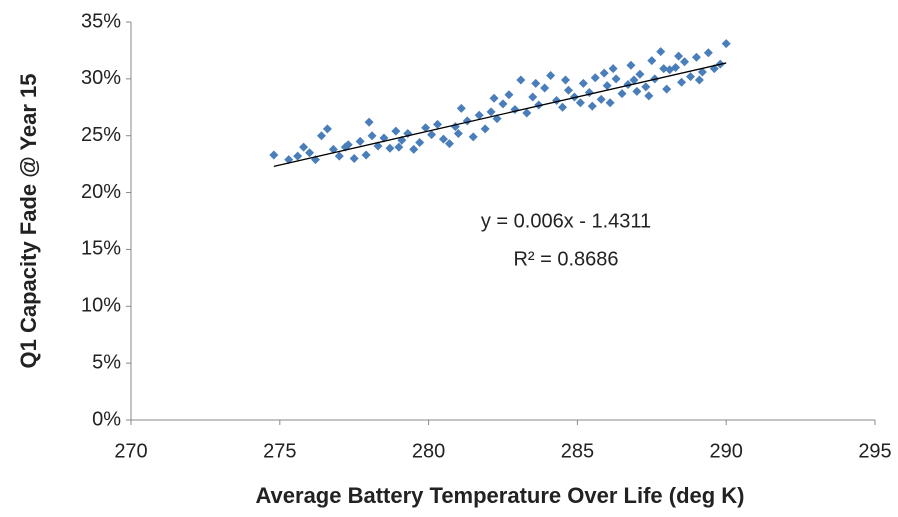  I want to click on x-tick-label: 290, so click(726, 451).